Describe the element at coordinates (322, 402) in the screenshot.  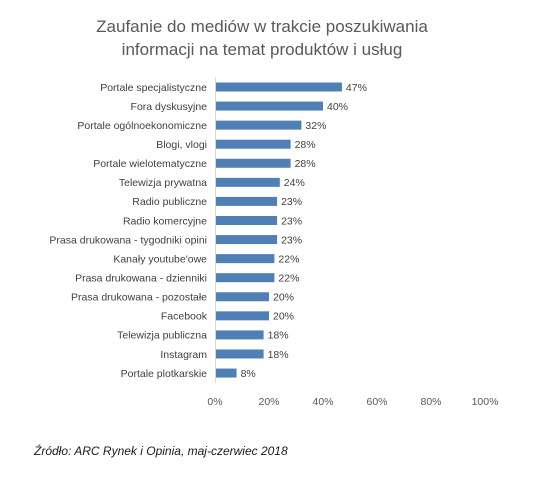
I see `x-tick-label: 40%` at that location.